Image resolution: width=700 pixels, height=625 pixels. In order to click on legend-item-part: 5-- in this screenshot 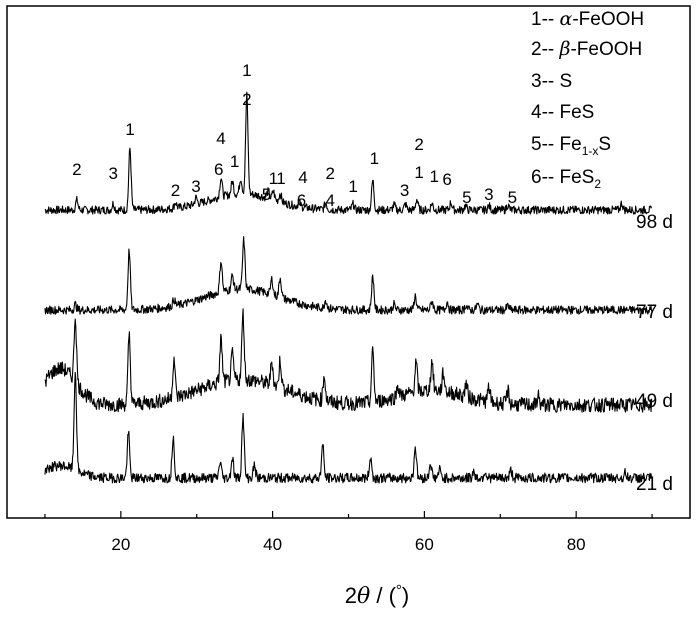, I will do `click(545, 144)`.